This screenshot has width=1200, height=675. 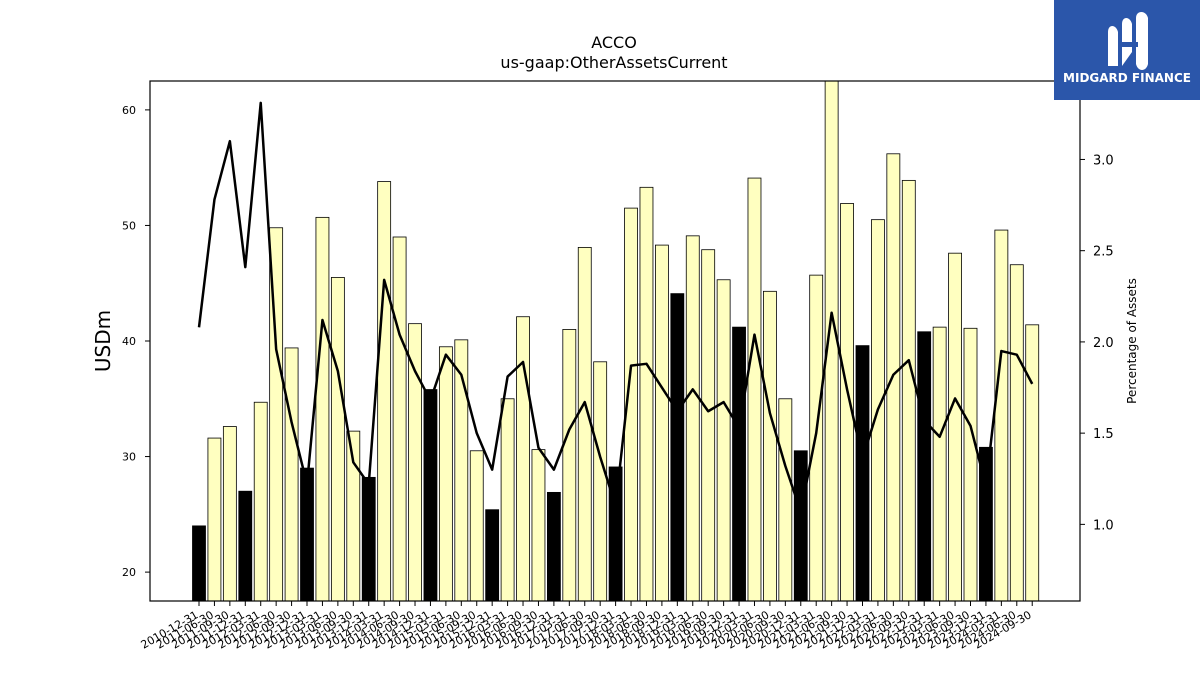 I want to click on right-y-axis-label: Percentage of Assets, so click(x=1132, y=341).